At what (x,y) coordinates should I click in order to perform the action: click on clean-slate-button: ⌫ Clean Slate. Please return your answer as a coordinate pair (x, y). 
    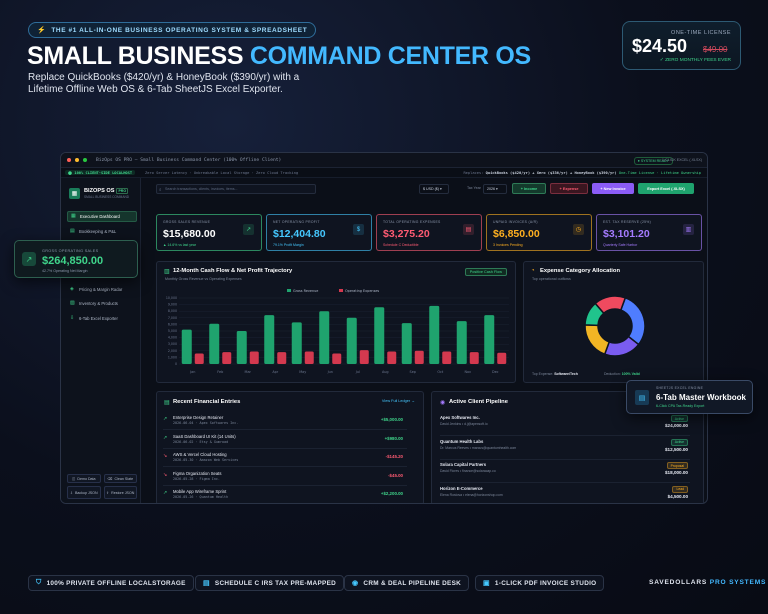
    Looking at the image, I should click on (120, 478).